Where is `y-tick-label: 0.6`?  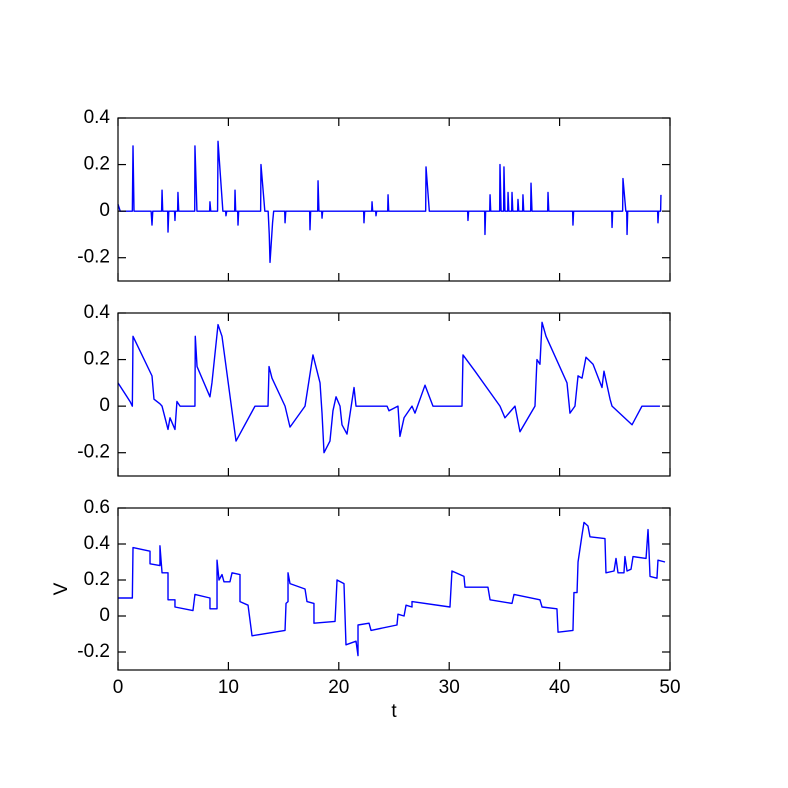 y-tick-label: 0.6 is located at coordinates (97, 507).